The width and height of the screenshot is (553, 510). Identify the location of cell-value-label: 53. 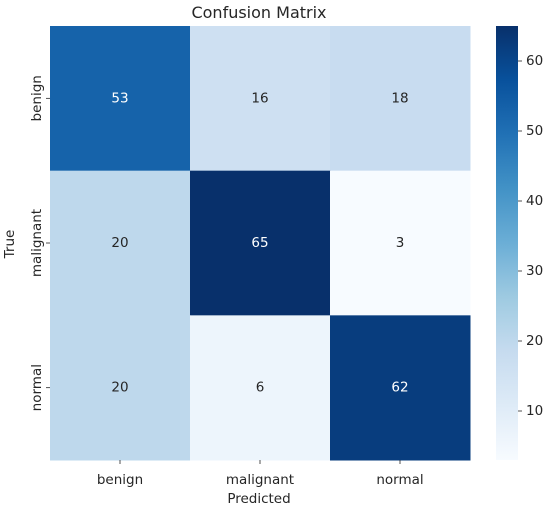
(119, 98).